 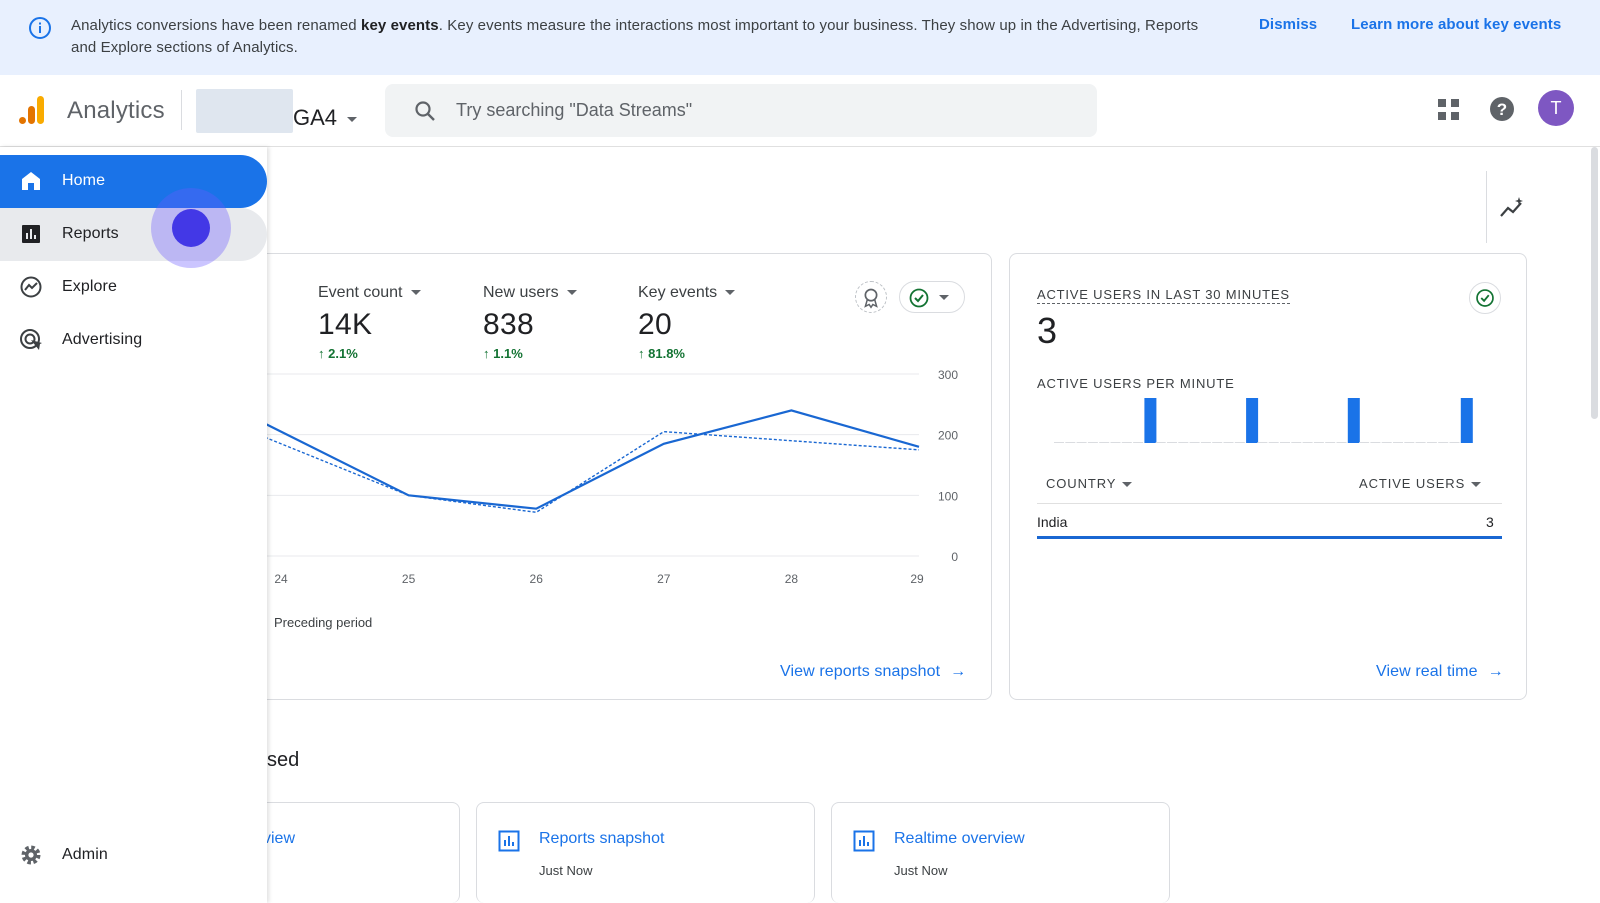 I want to click on help-icon: ?, so click(x=1502, y=109).